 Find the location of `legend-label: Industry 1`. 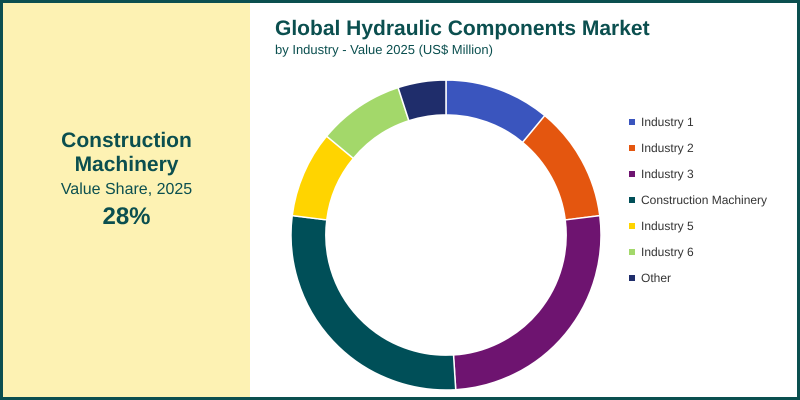

legend-label: Industry 1 is located at coordinates (667, 122).